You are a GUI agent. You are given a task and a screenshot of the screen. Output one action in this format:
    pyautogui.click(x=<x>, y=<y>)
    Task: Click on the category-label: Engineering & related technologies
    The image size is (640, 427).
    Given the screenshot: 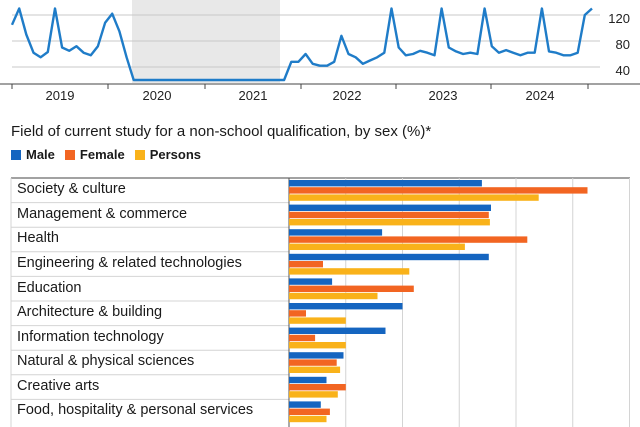 What is the action you would take?
    pyautogui.click(x=129, y=263)
    